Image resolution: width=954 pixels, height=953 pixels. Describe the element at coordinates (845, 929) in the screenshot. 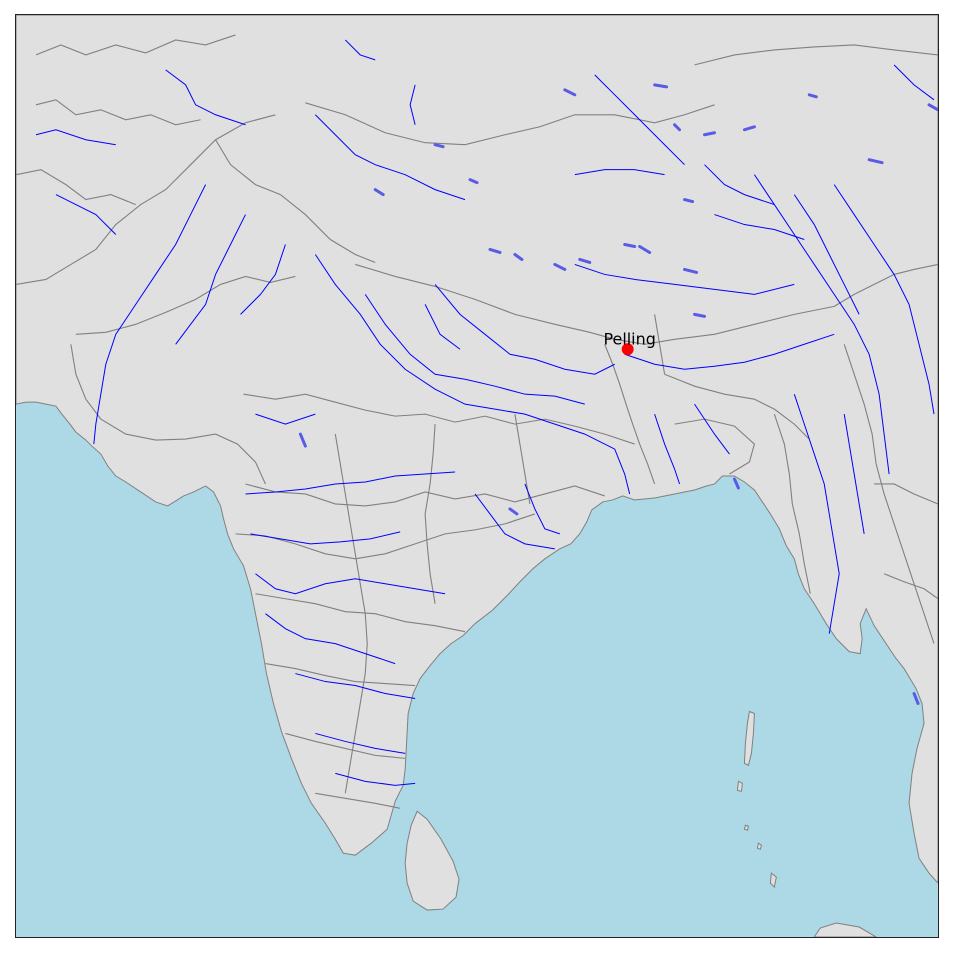

I see `sumatra-tip` at that location.